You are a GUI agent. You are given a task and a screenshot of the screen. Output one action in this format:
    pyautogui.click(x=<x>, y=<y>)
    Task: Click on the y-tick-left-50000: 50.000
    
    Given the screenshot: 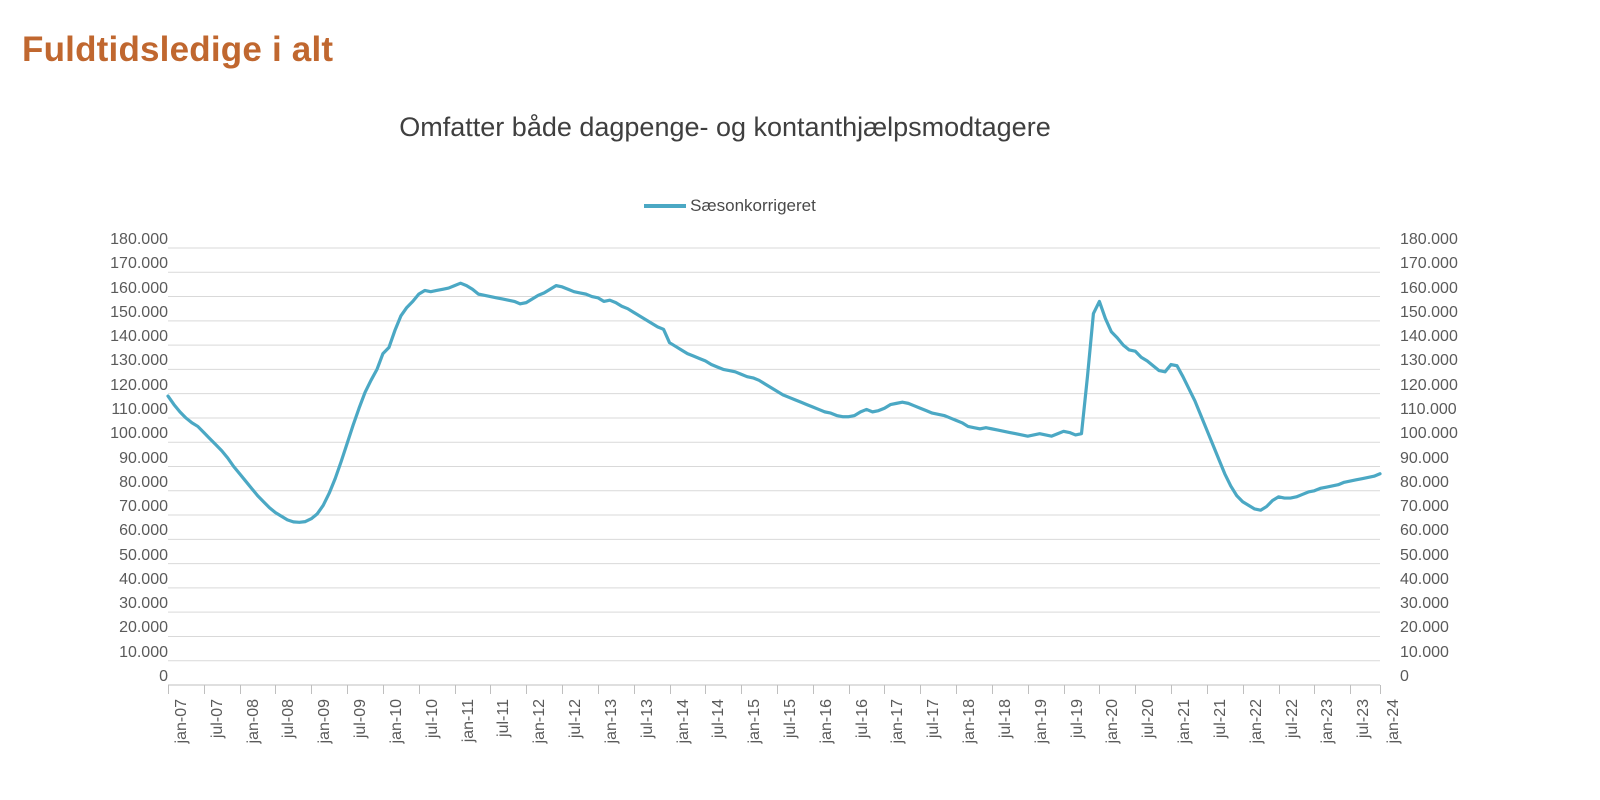 What is the action you would take?
    pyautogui.click(x=143, y=555)
    